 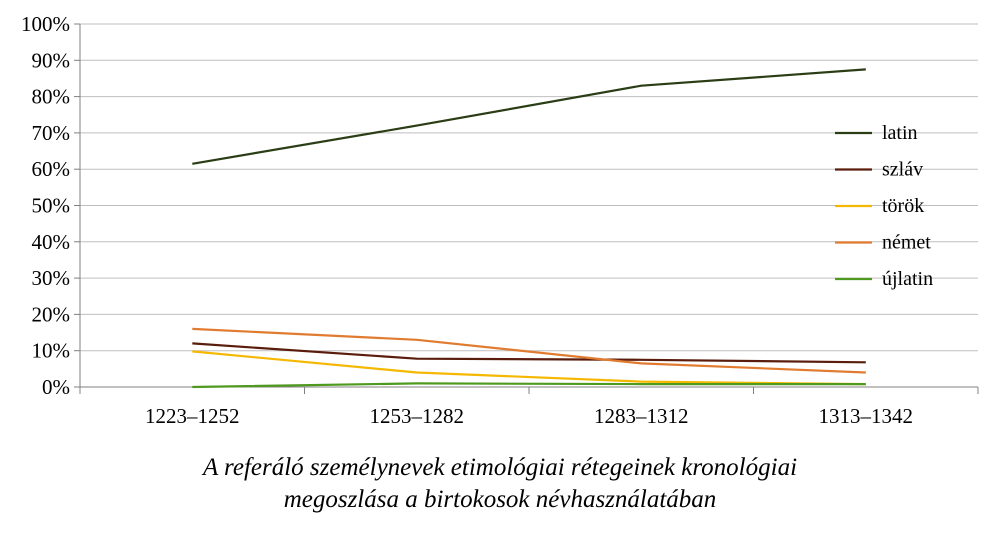 What do you see at coordinates (866, 416) in the screenshot?
I see `x-tick-label: 1313–1342` at bounding box center [866, 416].